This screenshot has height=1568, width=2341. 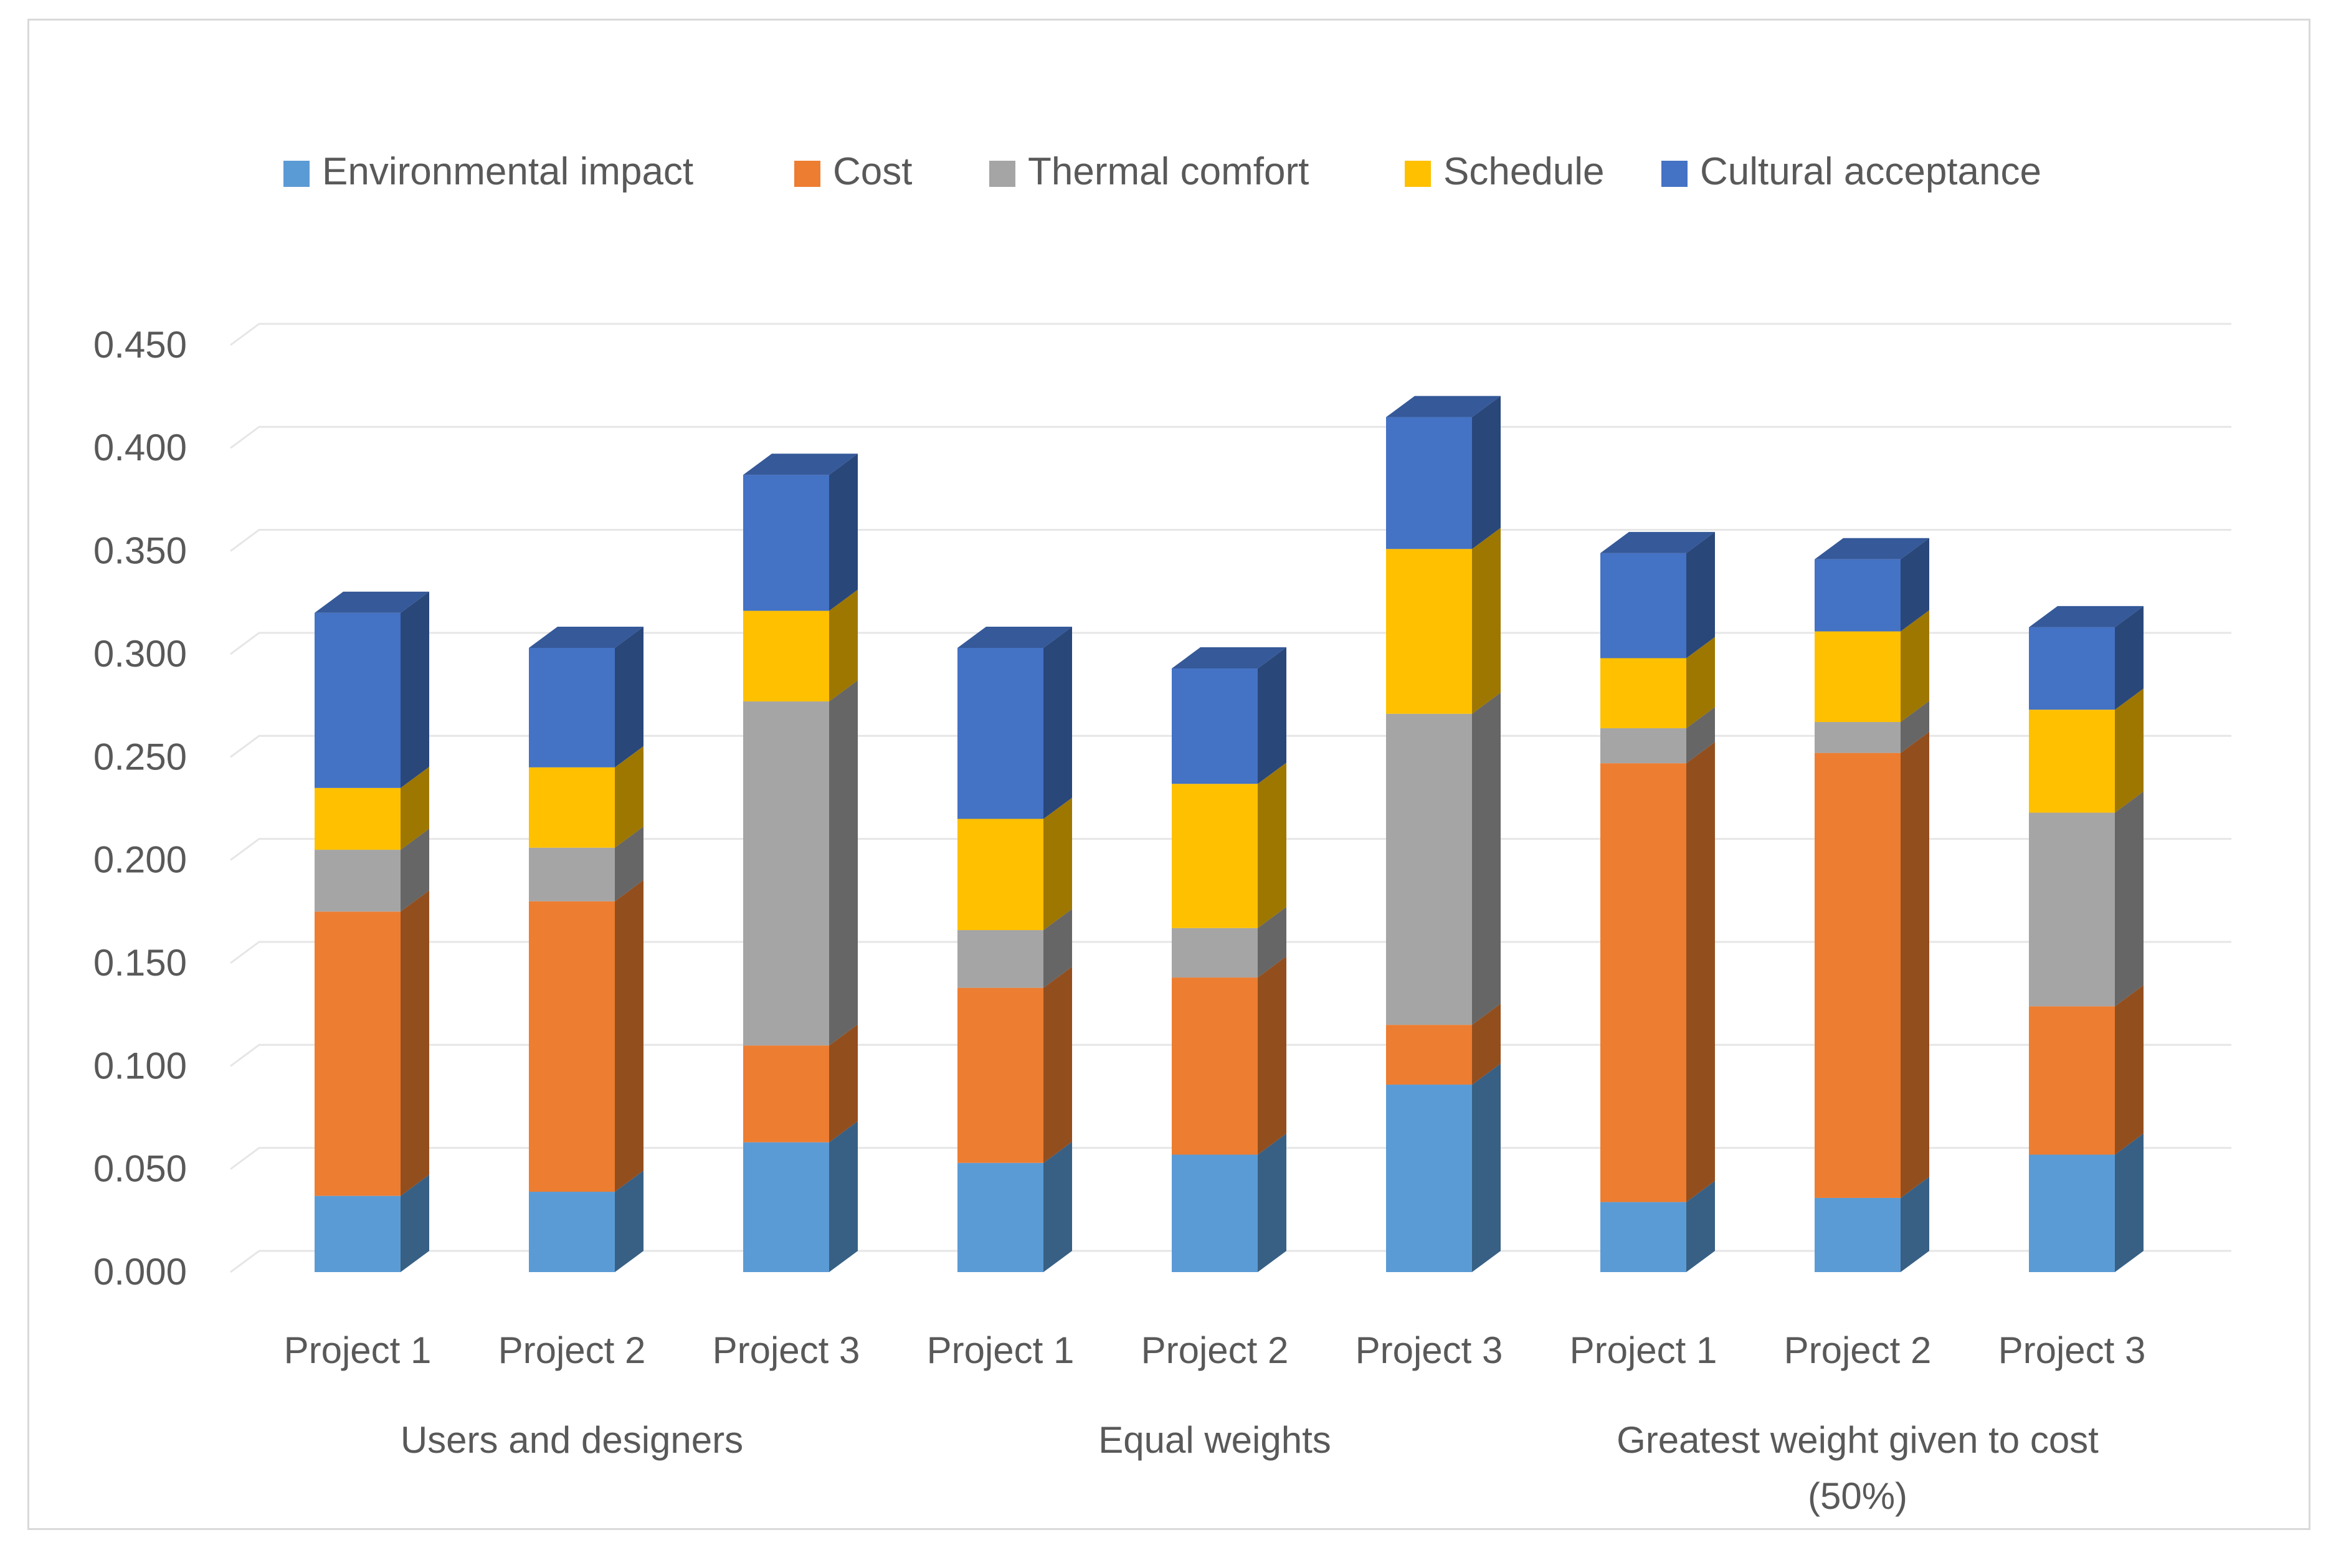 I want to click on legend-label: Thermal comfort, so click(x=1168, y=171).